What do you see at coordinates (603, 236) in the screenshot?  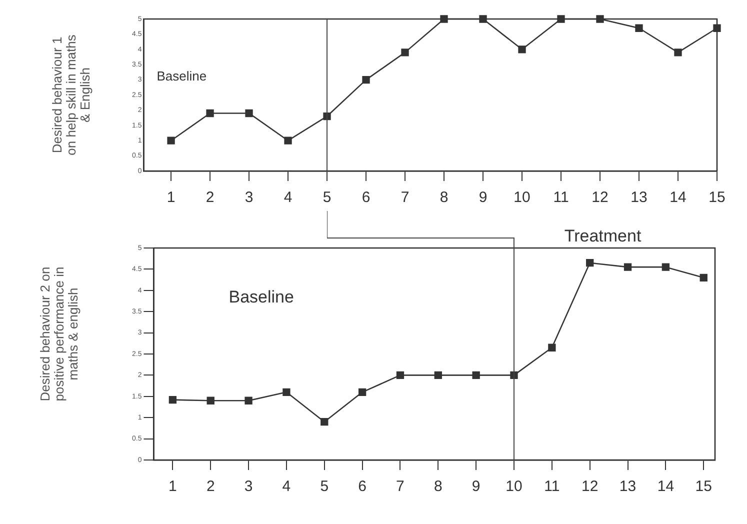 I see `text: Treatment` at bounding box center [603, 236].